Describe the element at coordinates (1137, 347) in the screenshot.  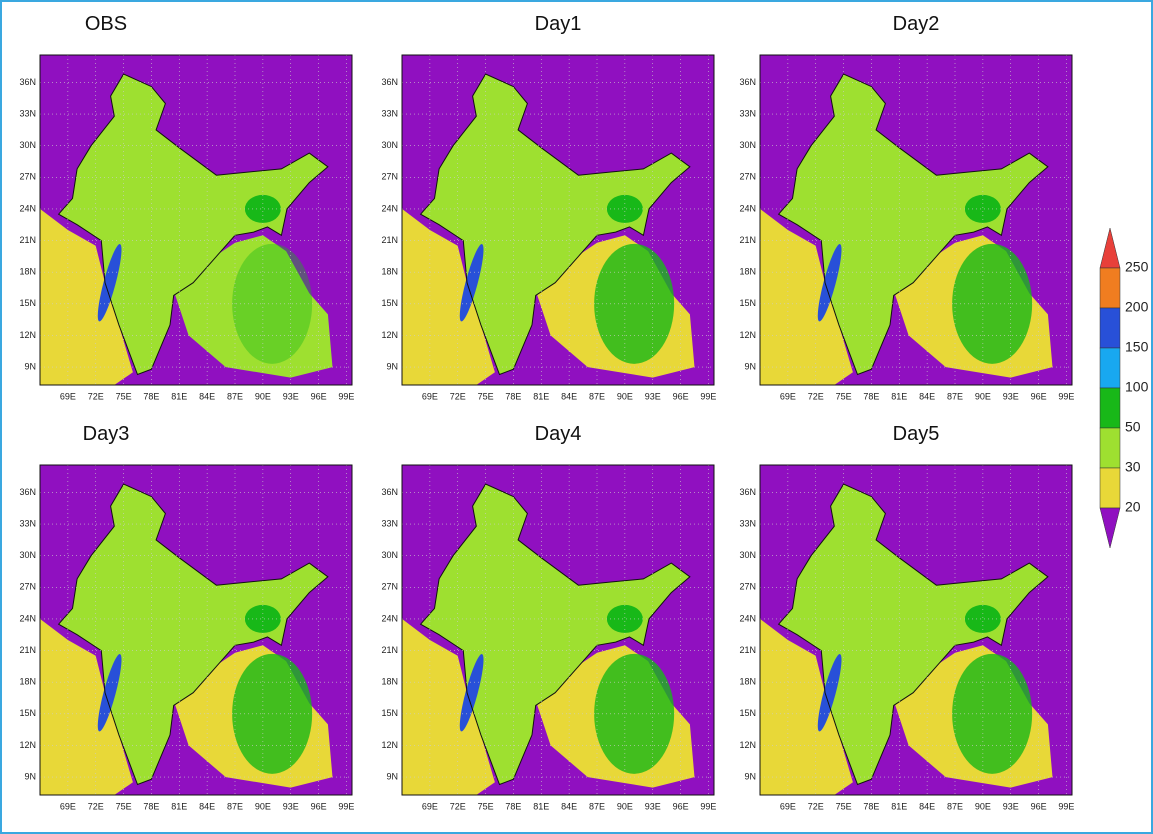
I see `colorbar-label: 150` at that location.